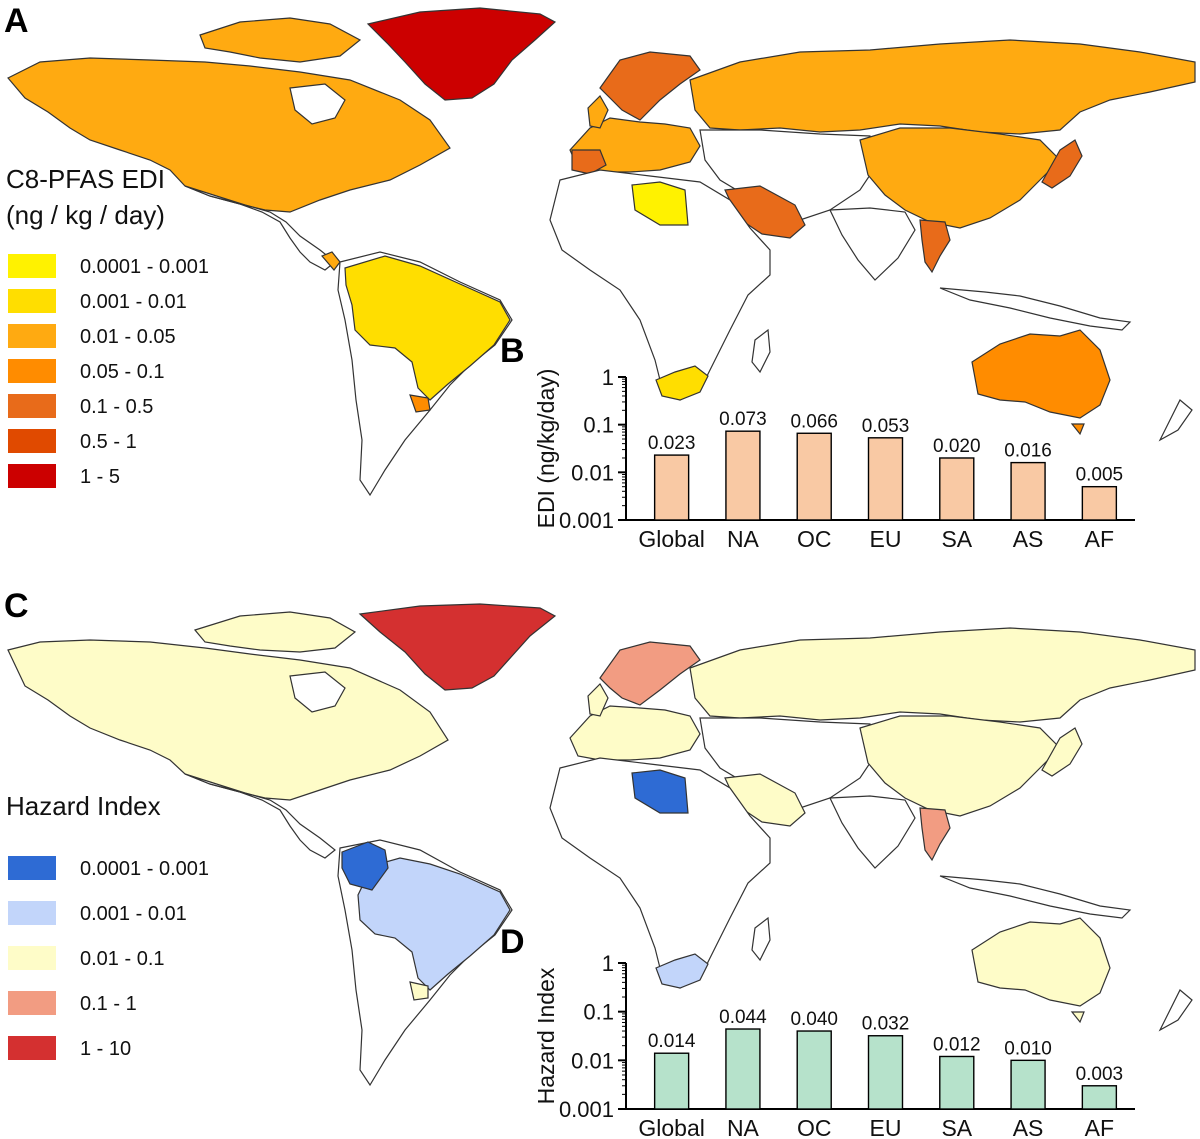  I want to click on map-brazil, so click(434, 924).